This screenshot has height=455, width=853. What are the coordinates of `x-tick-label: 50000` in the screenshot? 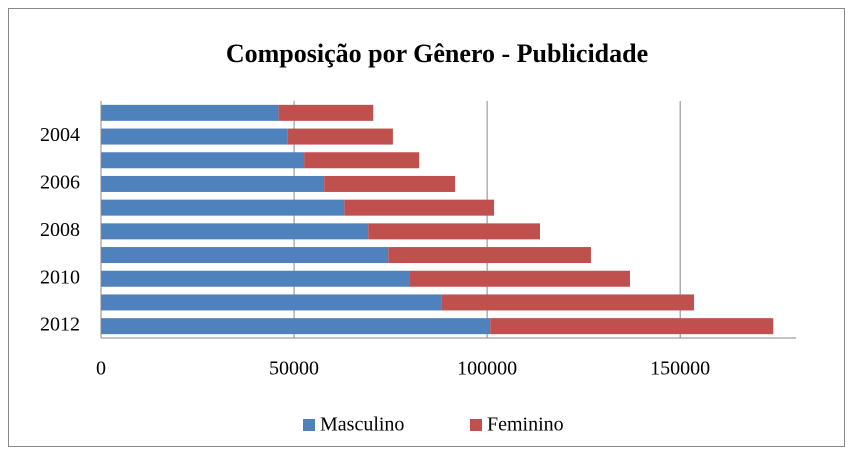 It's located at (294, 369).